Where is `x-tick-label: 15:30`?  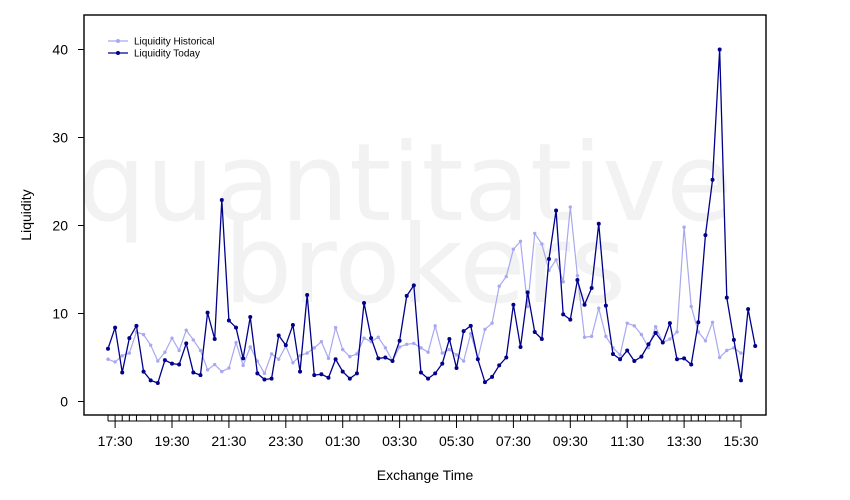
x-tick-label: 15:30 is located at coordinates (740, 441).